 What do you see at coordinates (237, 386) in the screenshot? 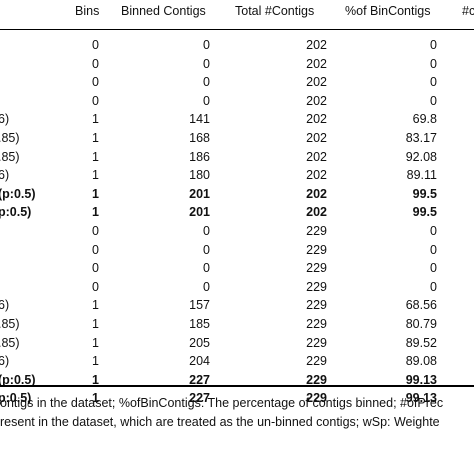
I see `table-bottom-rule` at bounding box center [237, 386].